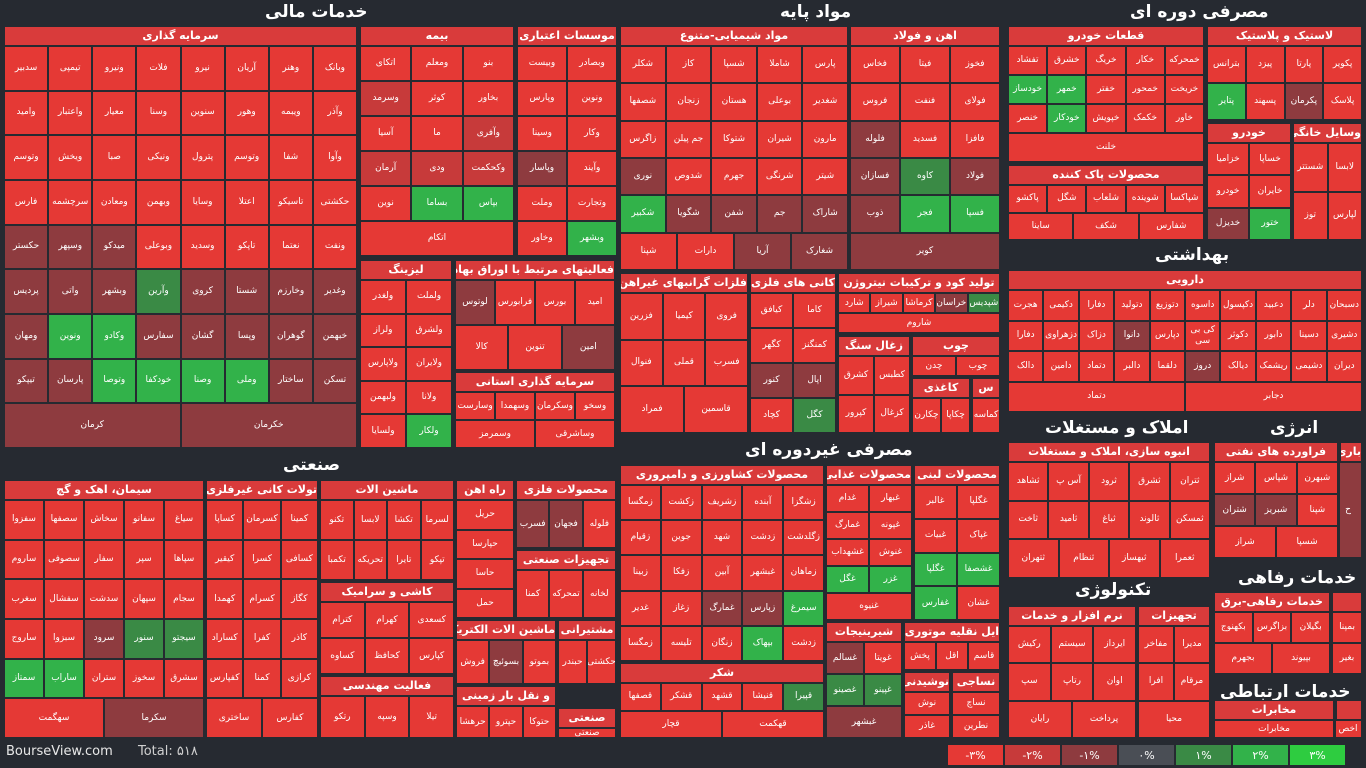  Describe the element at coordinates (555, 406) in the screenshot. I see `stock-tile: وسکرمان` at that location.